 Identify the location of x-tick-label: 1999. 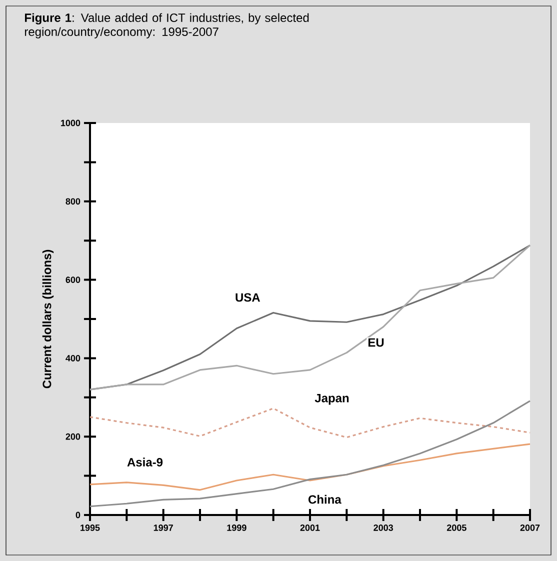
(236, 527).